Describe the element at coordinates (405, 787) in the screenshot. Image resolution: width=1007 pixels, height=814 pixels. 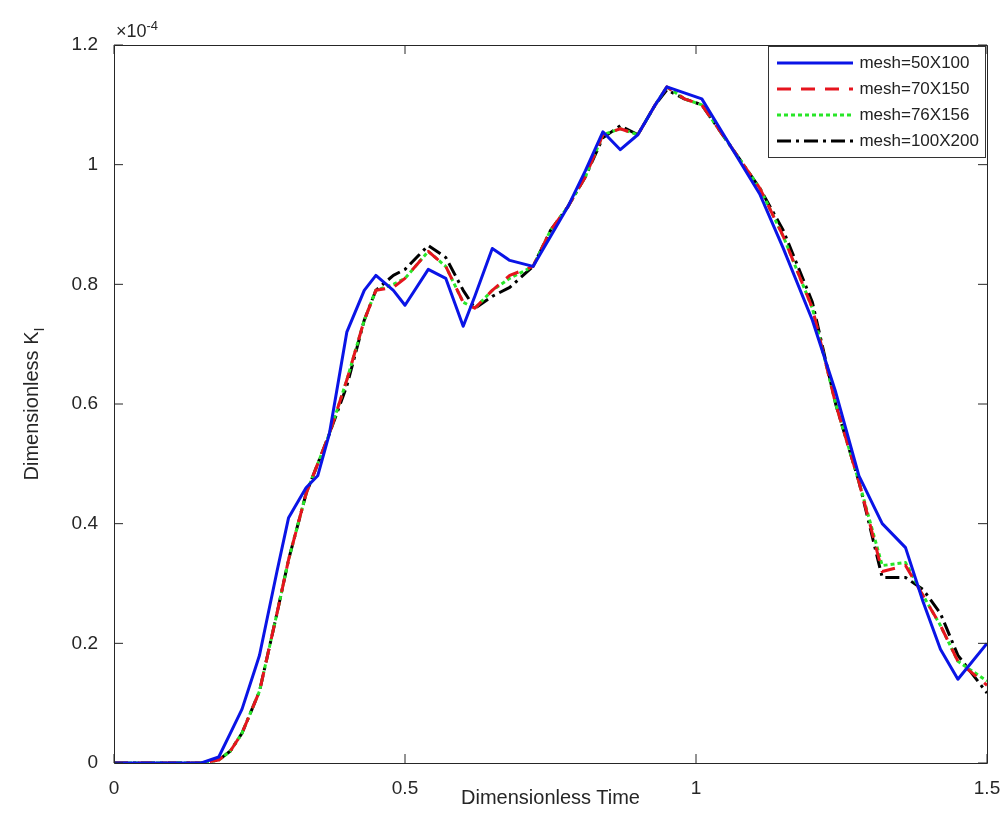
I see `x-tick-label: 0.5` at that location.